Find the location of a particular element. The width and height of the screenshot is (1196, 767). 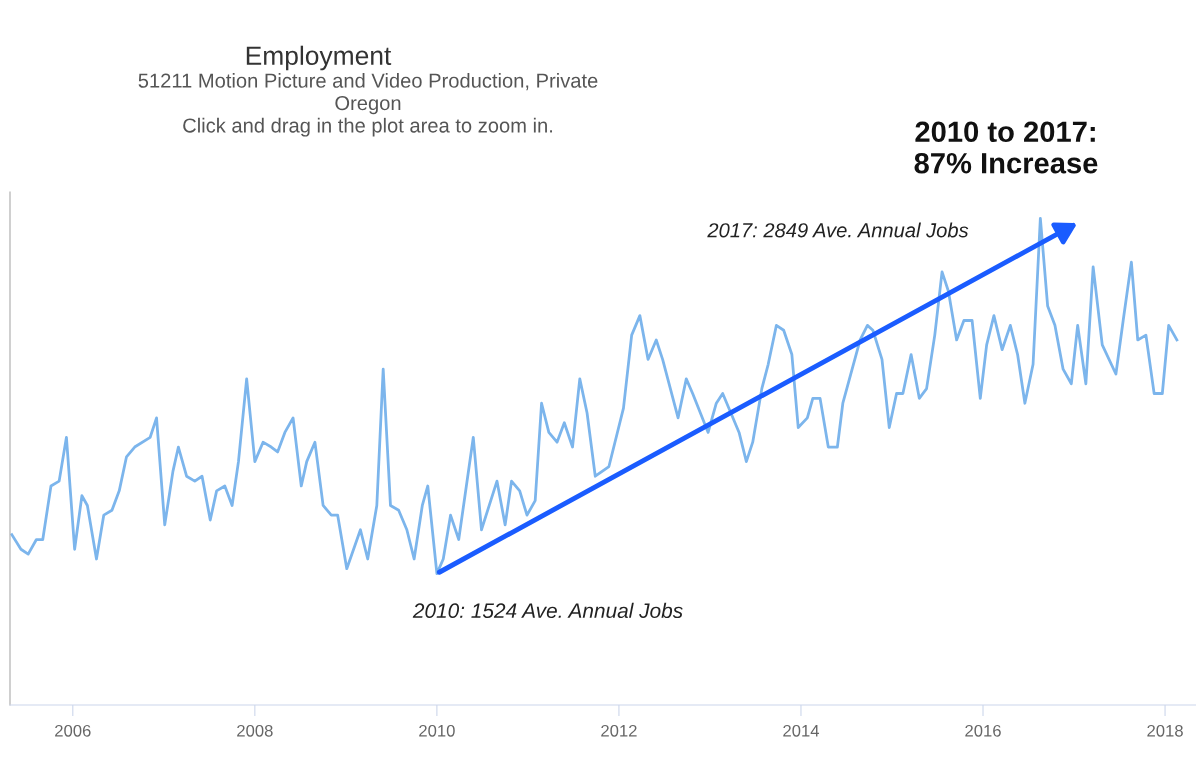

x-tick-label: 2014 is located at coordinates (801, 730).